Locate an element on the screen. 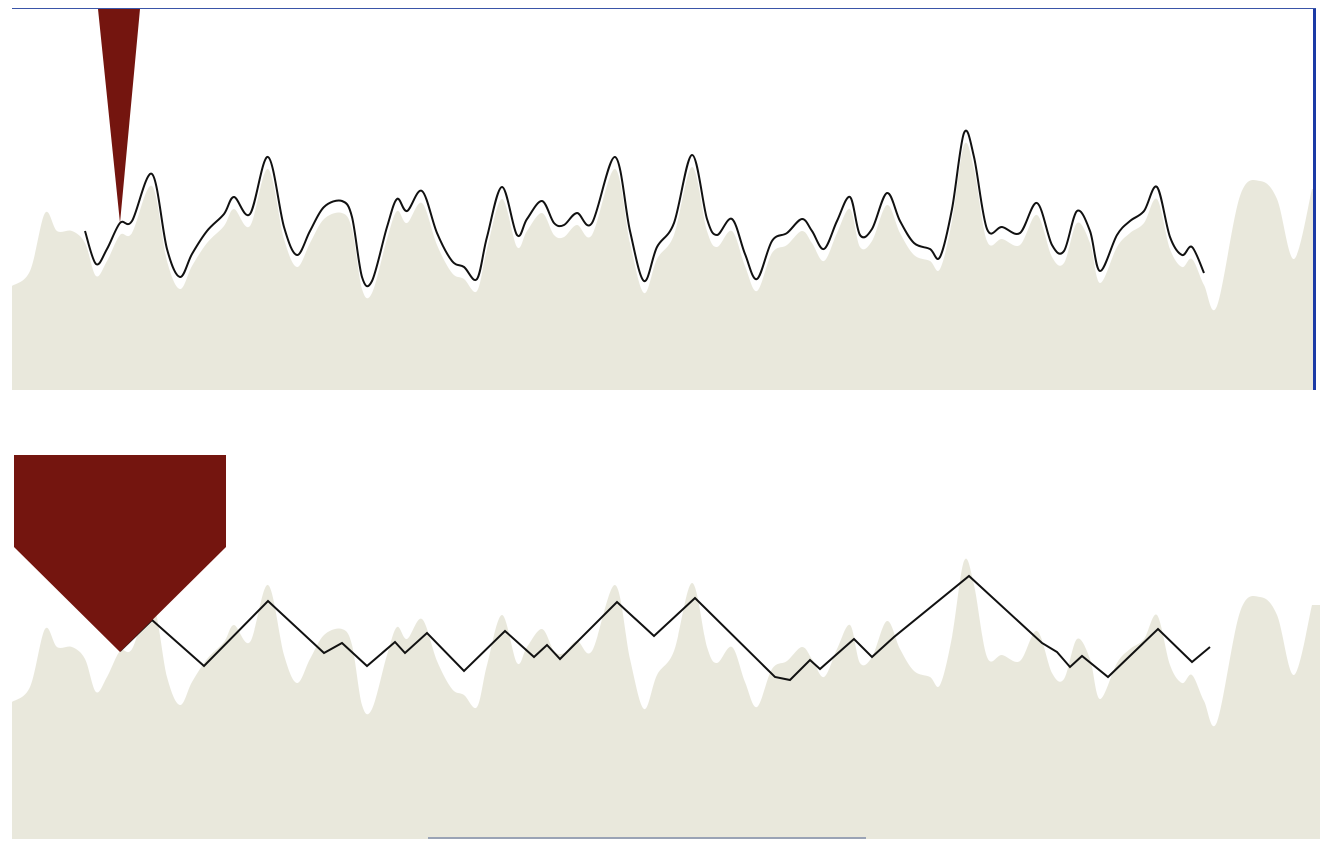 This screenshot has width=1336, height=850. bottom-scroll-indicator is located at coordinates (647, 838).